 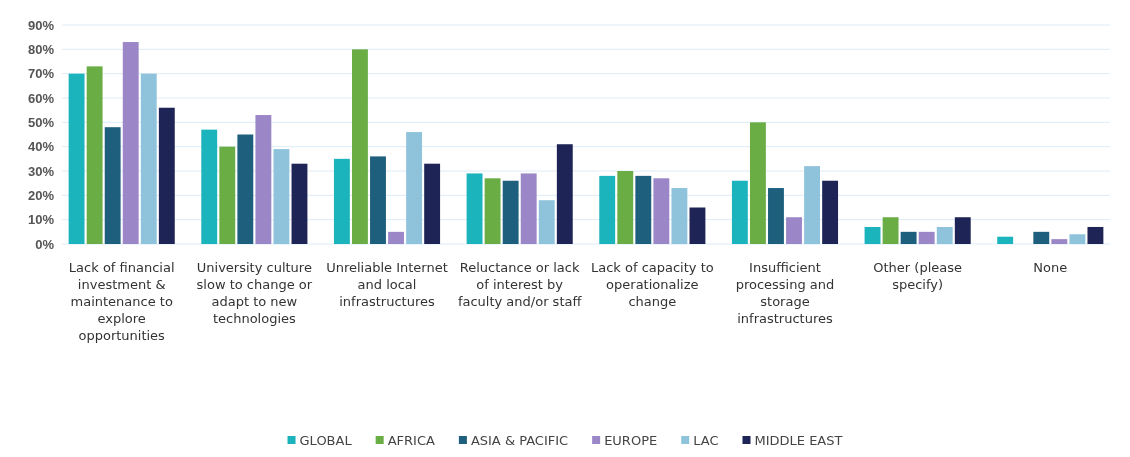 What do you see at coordinates (41, 195) in the screenshot?
I see `y-tick-label: 20%` at bounding box center [41, 195].